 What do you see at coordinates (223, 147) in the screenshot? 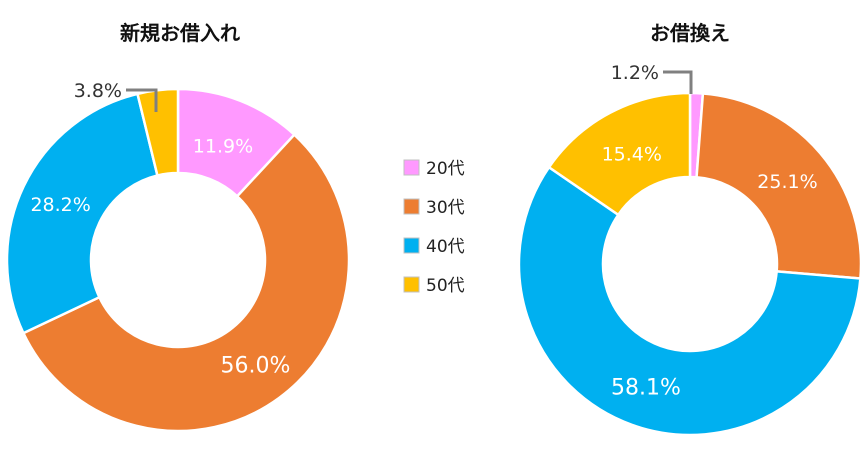
I see `data-label-20s: 11.9%` at bounding box center [223, 147].